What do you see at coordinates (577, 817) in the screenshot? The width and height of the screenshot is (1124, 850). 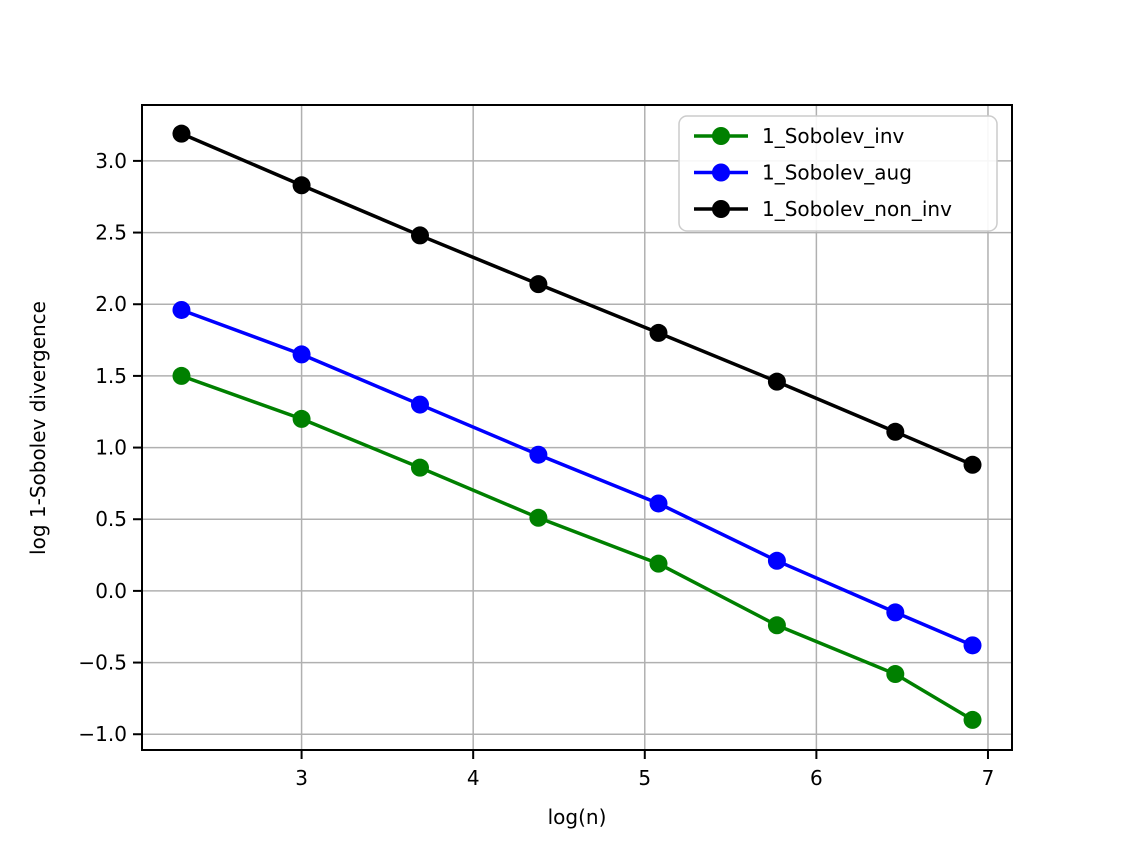 I see `x-axis-label: log(n)` at bounding box center [577, 817].